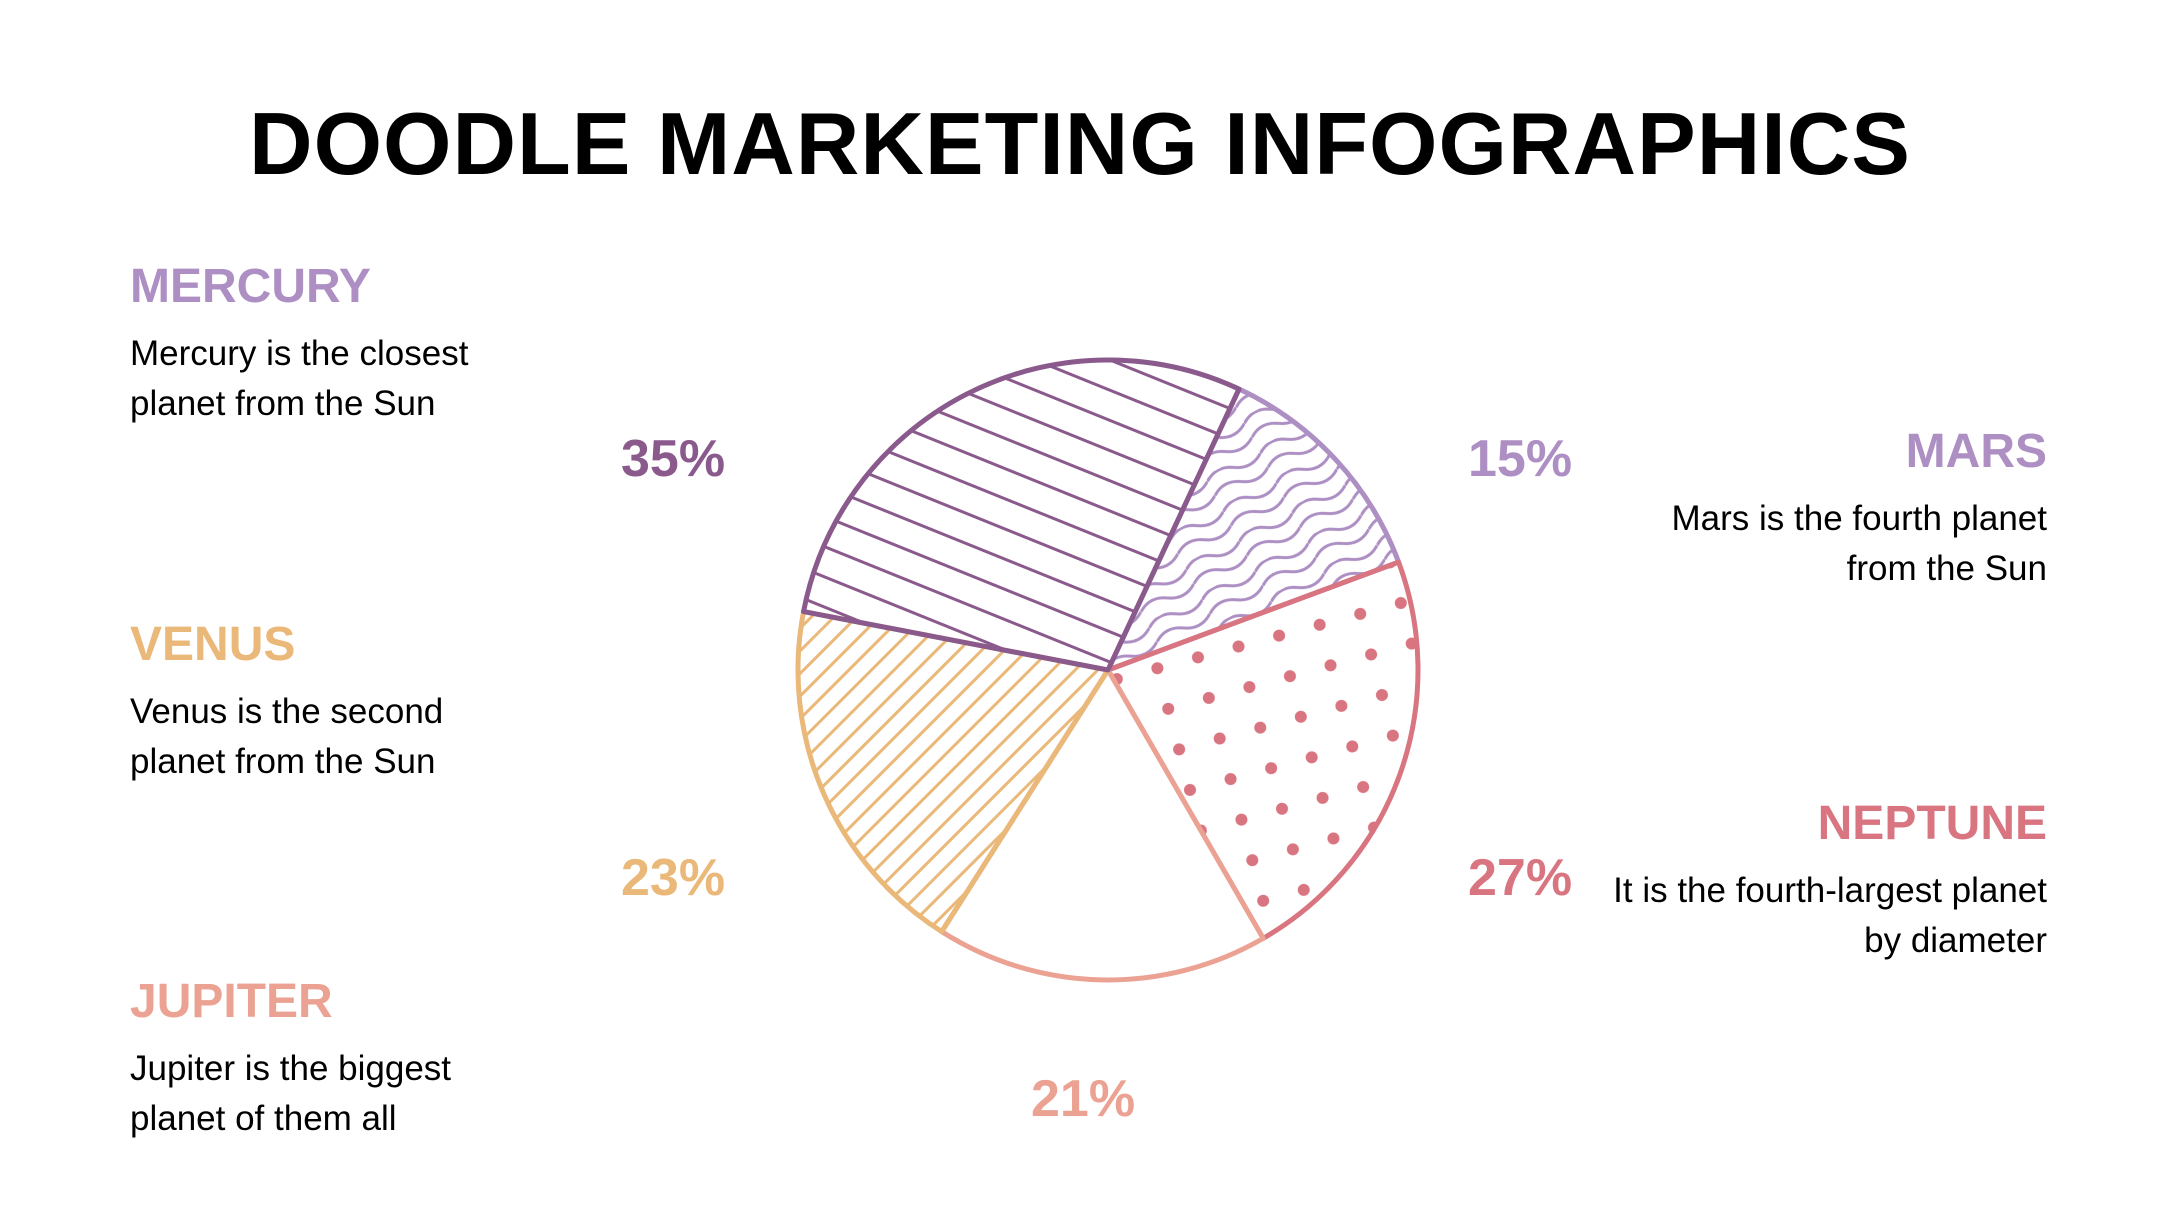  I want to click on legend-desc-venus: Venus is the second planet from the Sun, so click(287, 736).